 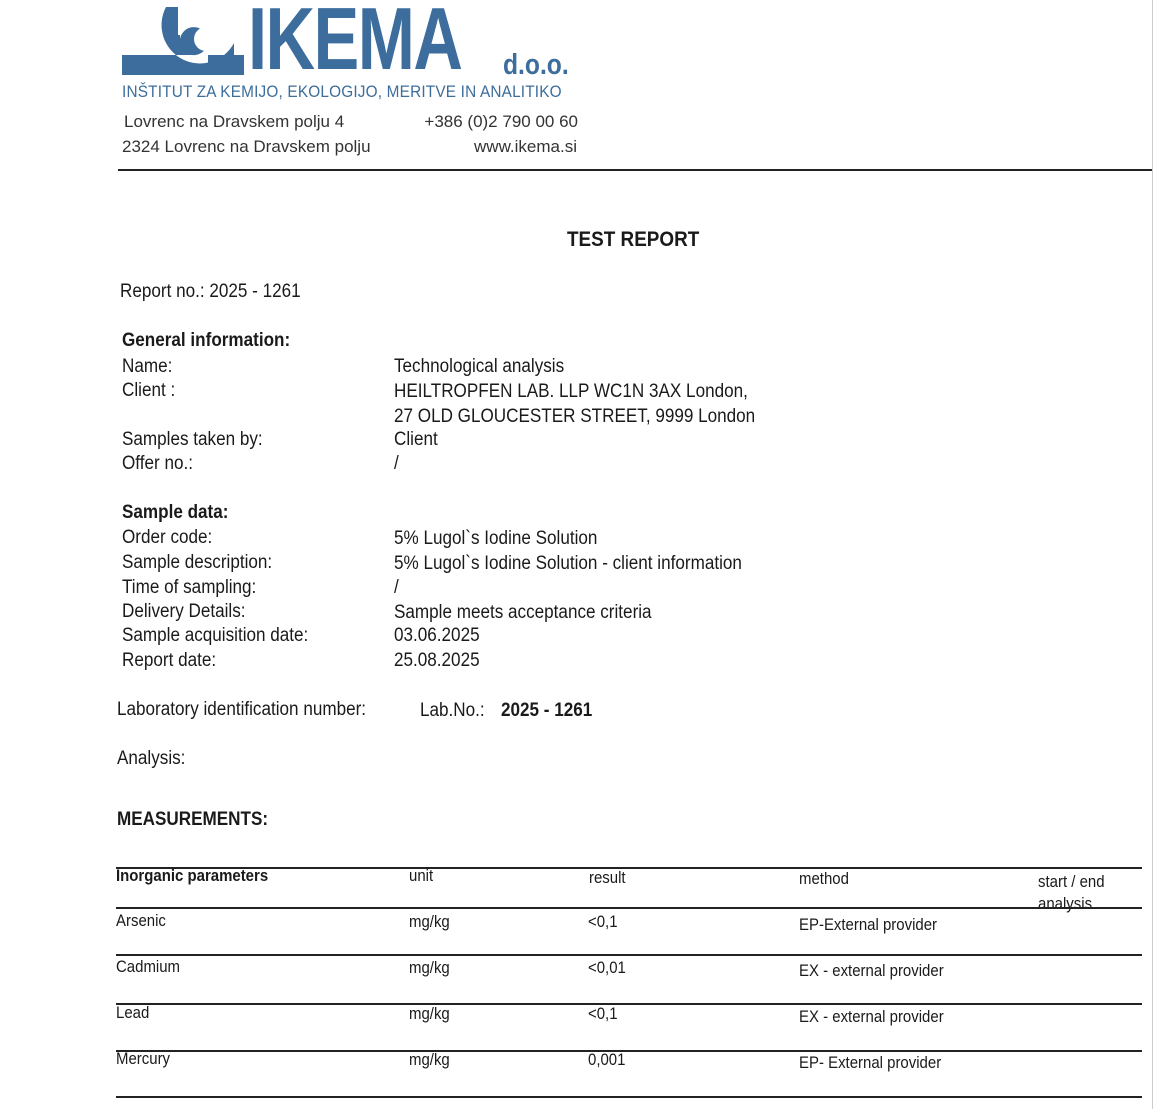 What do you see at coordinates (192, 439) in the screenshot?
I see `field-label: Samples taken by:` at bounding box center [192, 439].